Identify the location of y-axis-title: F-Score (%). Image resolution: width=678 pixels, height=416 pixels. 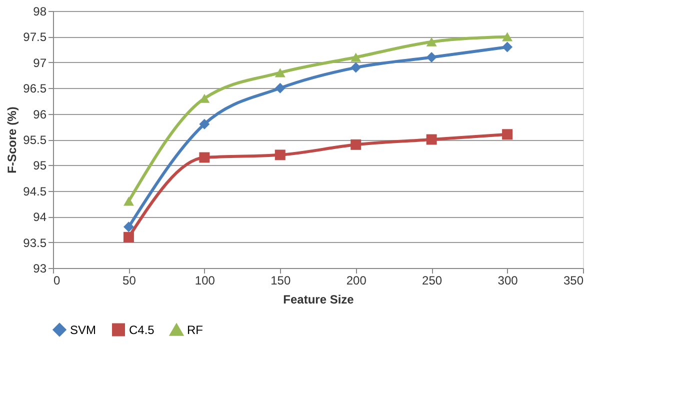
(12, 140).